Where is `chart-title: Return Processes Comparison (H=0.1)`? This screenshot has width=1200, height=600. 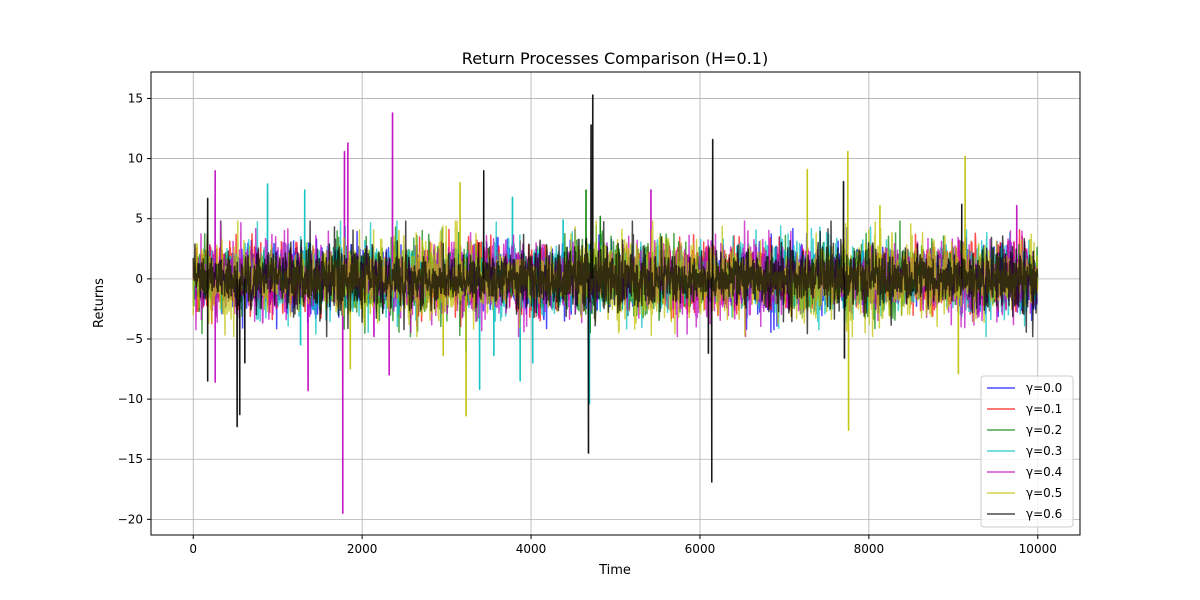 chart-title: Return Processes Comparison (H=0.1) is located at coordinates (615, 58).